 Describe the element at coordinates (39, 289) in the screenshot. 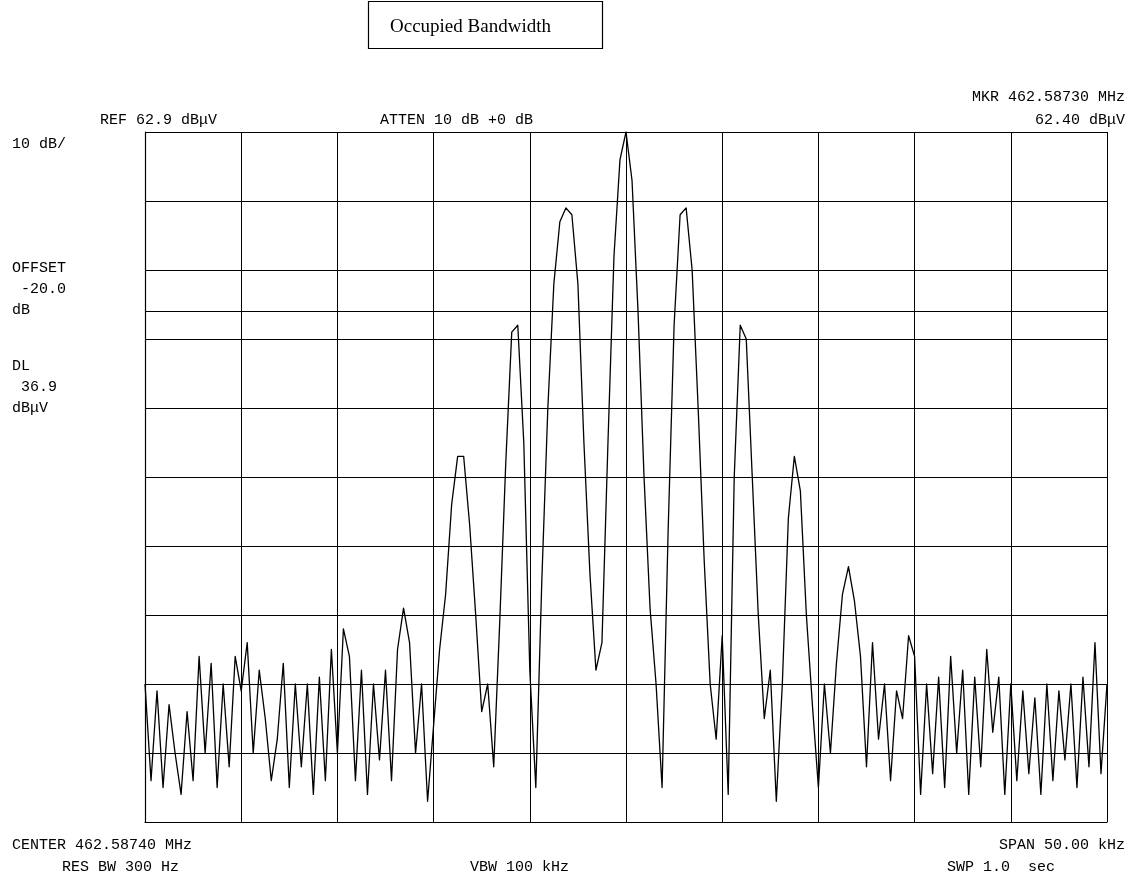

I see `text: OFFSET -20.0 dB` at that location.